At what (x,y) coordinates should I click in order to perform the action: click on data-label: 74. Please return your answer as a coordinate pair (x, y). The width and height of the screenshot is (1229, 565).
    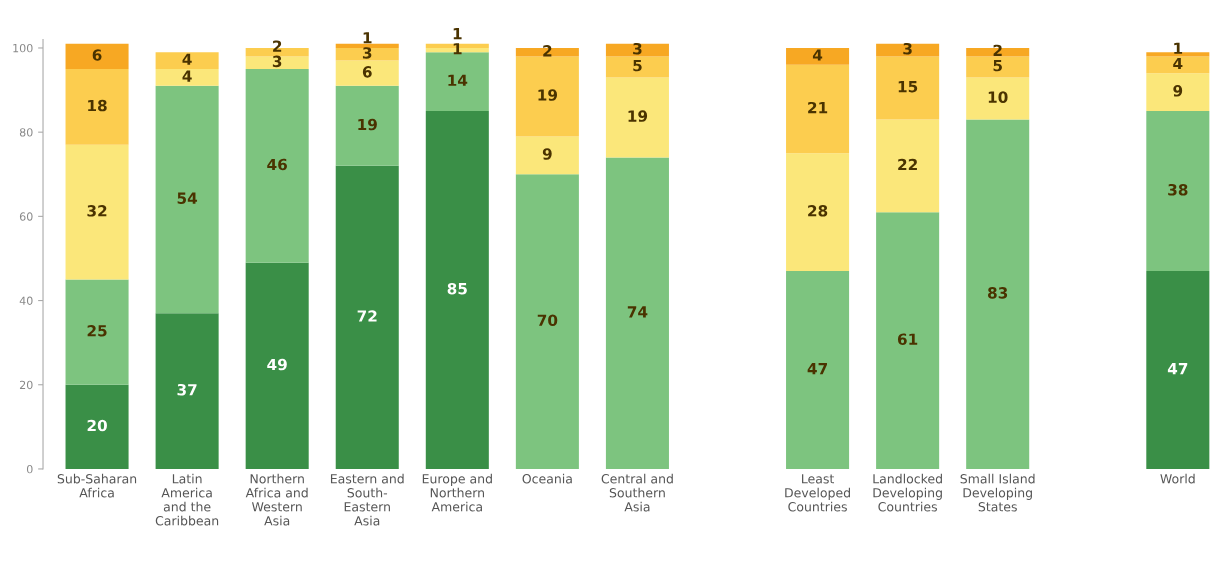
    Looking at the image, I should click on (637, 312).